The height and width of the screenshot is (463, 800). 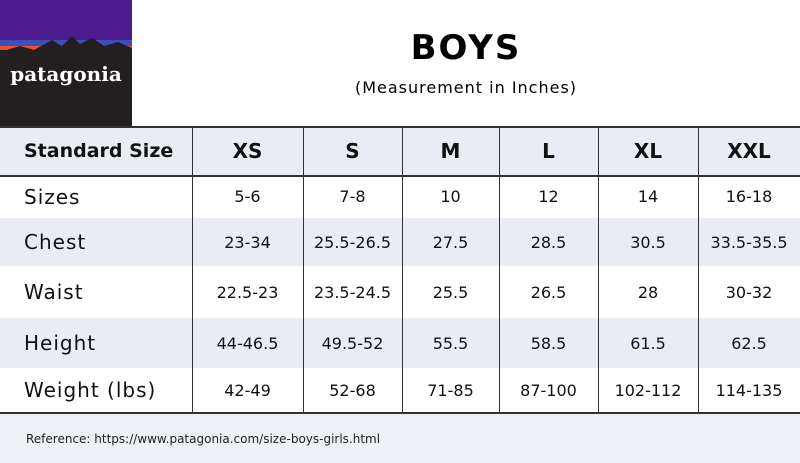 What do you see at coordinates (450, 242) in the screenshot?
I see `cell: 27.5` at bounding box center [450, 242].